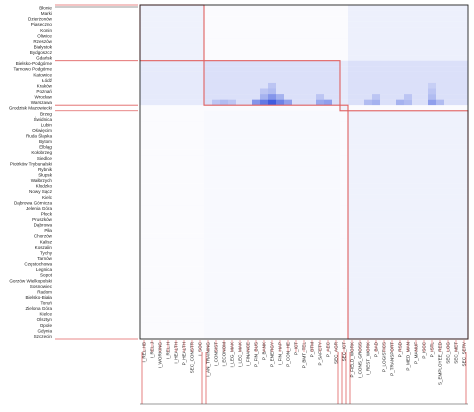 This screenshot has width=474, height=412. Describe the element at coordinates (216, 354) in the screenshot. I see `column-label: I_CONSIST` at that location.